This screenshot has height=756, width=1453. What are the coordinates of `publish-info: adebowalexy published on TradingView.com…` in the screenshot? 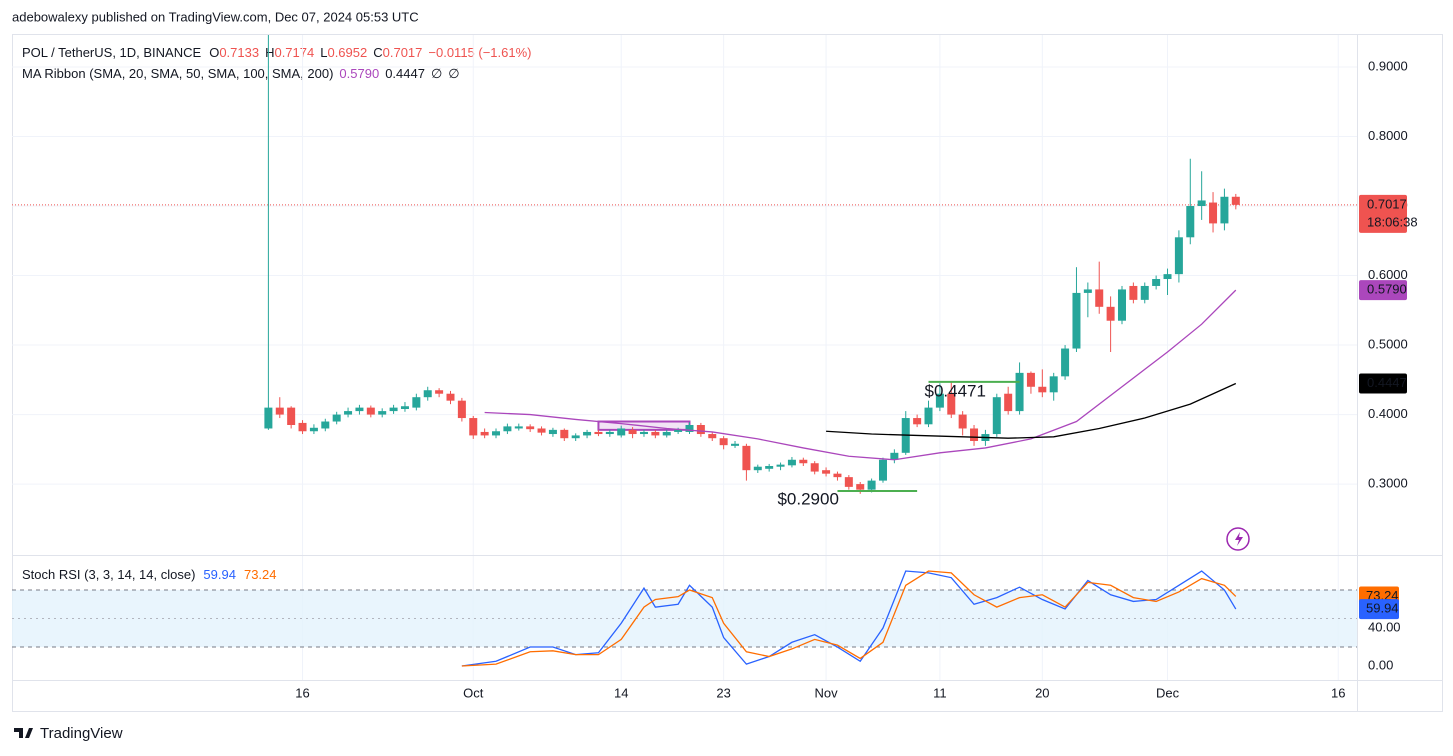 It's located at (215, 16).